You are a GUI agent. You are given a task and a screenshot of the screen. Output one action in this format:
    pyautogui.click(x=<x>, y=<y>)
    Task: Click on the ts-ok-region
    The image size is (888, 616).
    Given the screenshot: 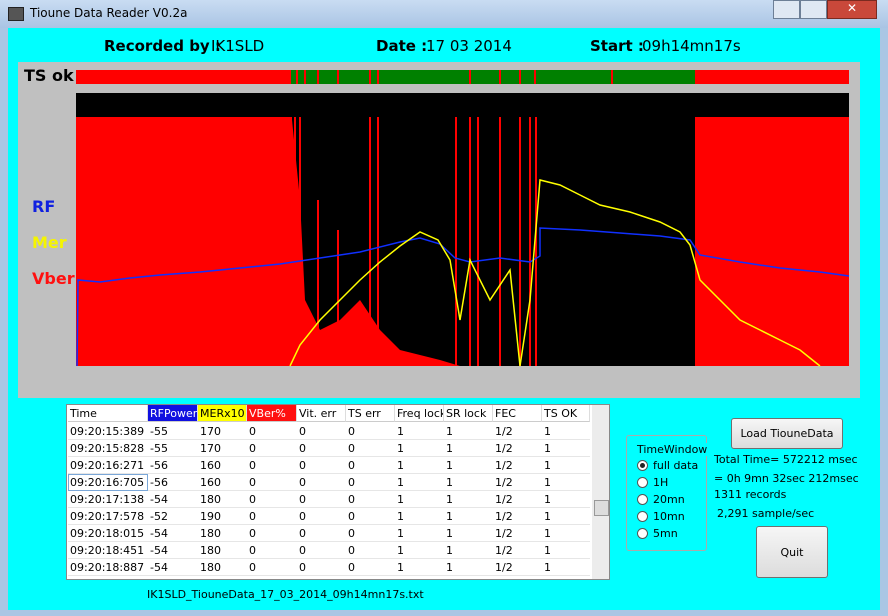 What is the action you would take?
    pyautogui.click(x=493, y=77)
    